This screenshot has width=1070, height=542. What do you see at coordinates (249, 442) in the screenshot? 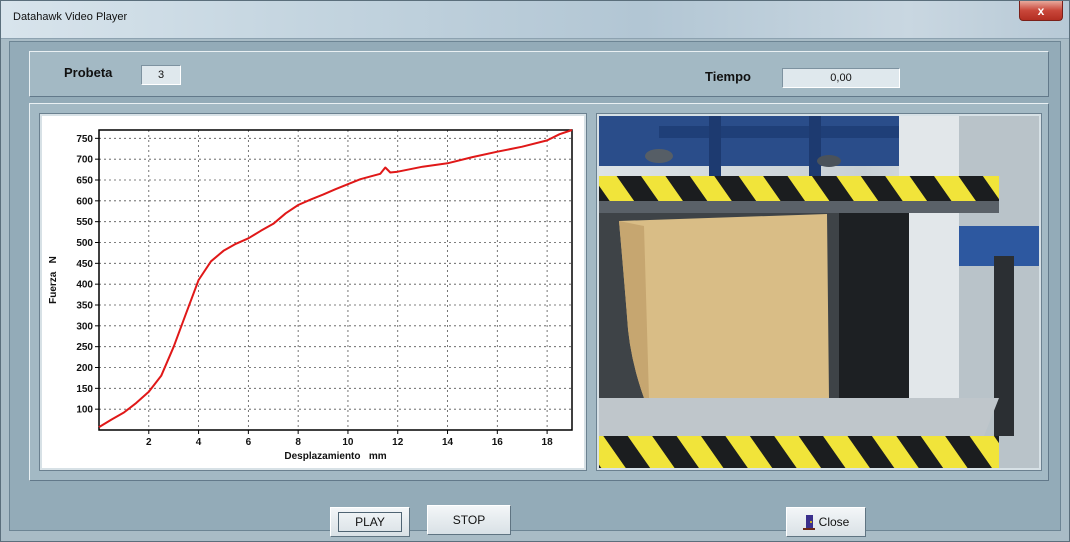
I see `x-tick-label: 6` at bounding box center [249, 442].